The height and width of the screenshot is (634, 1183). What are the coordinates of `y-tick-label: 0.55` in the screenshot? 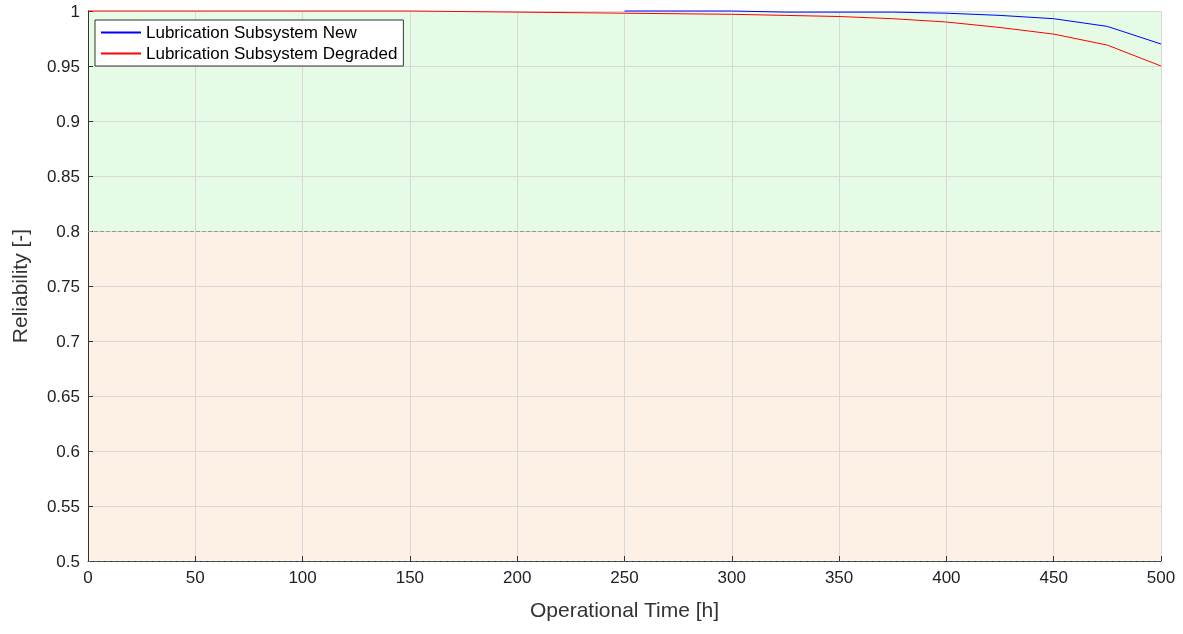 It's located at (63, 506).